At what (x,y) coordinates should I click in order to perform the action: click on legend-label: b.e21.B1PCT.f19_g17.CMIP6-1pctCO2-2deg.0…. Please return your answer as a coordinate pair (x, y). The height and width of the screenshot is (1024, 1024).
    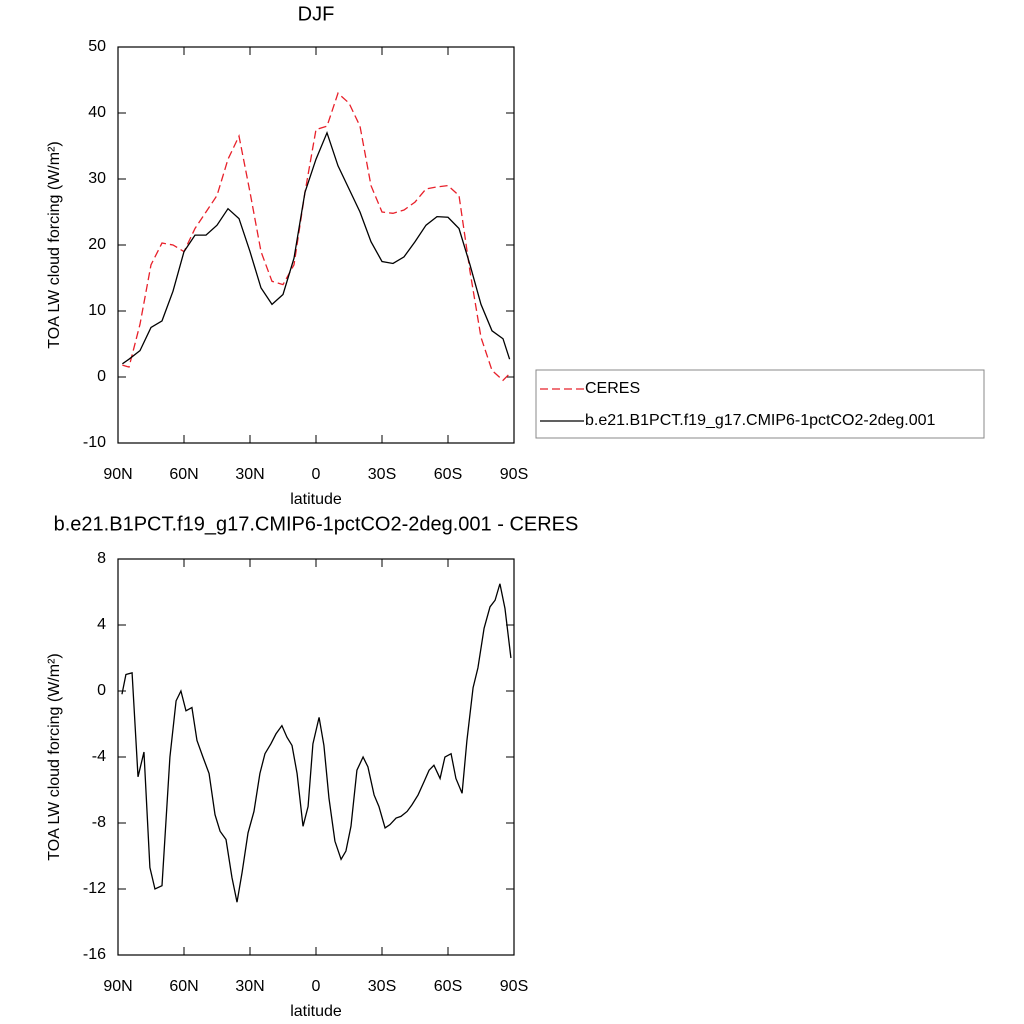
    Looking at the image, I should click on (760, 420).